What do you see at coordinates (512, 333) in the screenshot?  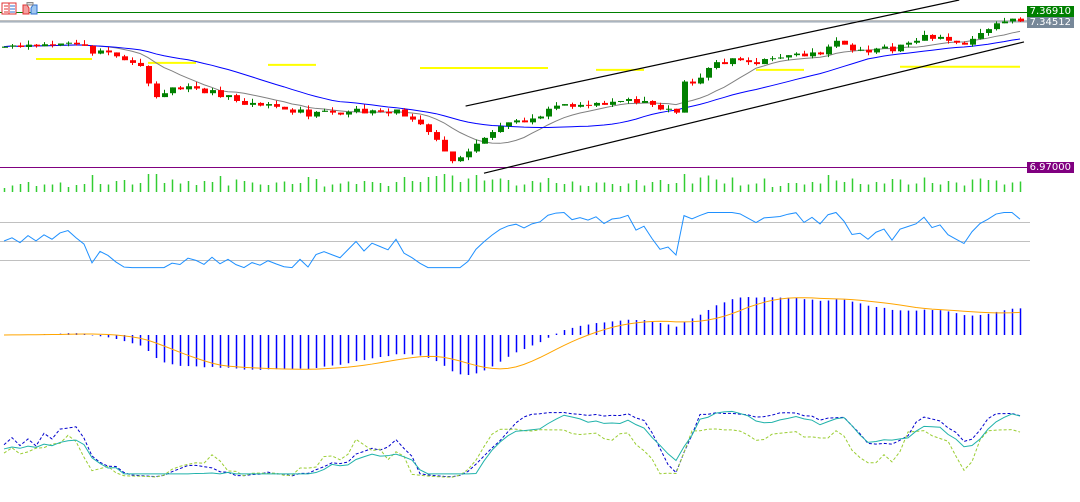 I see `macd-signal-line` at bounding box center [512, 333].